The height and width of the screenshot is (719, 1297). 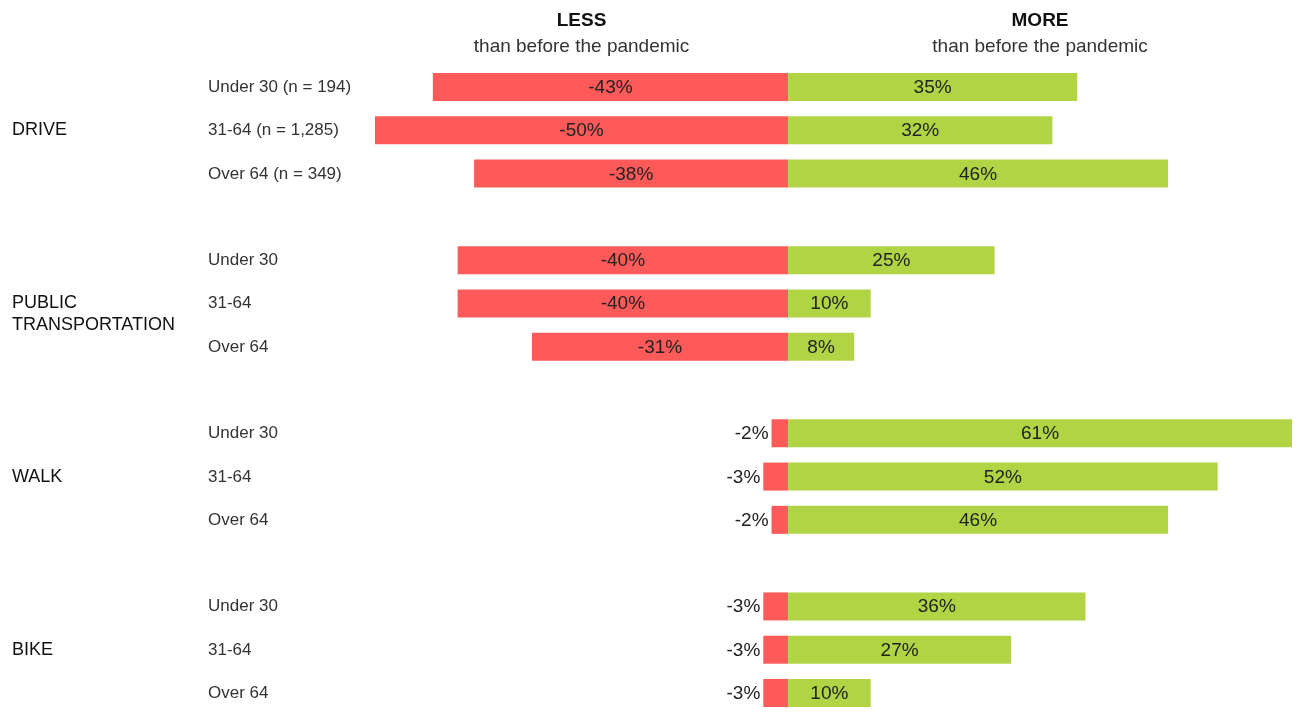 I want to click on y-tick-label: 31-64 (n = 1,285), so click(x=273, y=130).